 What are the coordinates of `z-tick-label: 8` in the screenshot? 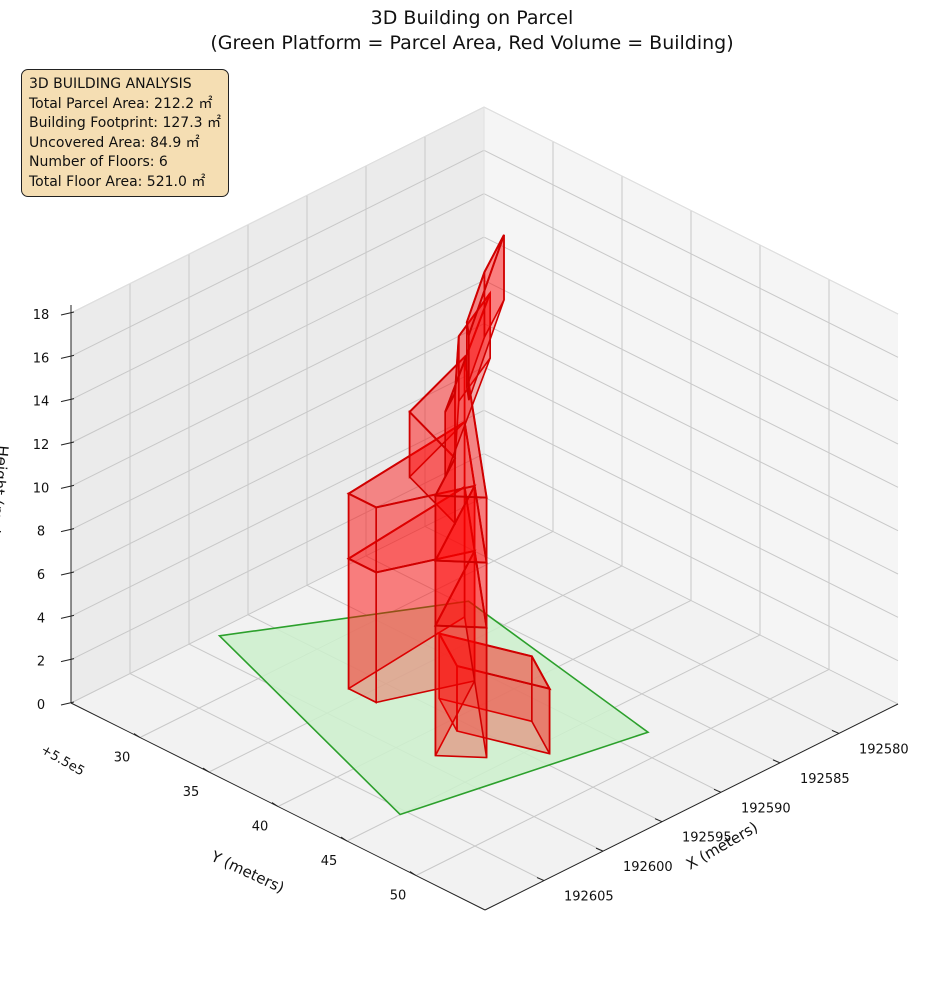 It's located at (41, 532).